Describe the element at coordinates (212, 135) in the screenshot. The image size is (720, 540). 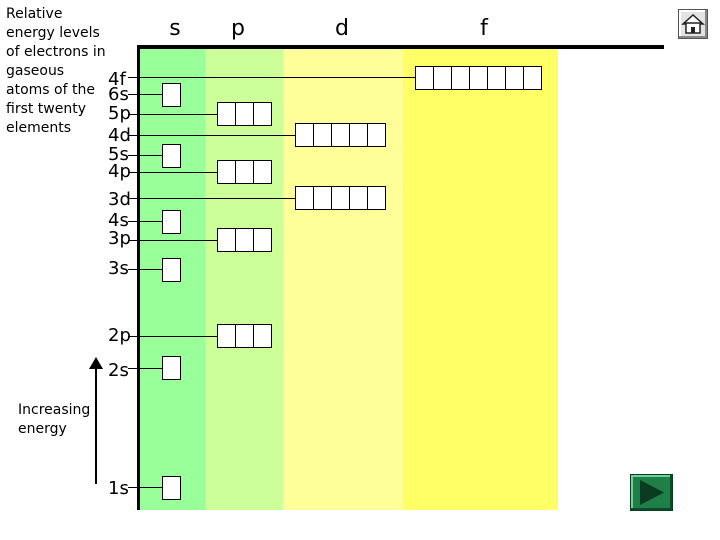
I see `level-line-4d` at that location.